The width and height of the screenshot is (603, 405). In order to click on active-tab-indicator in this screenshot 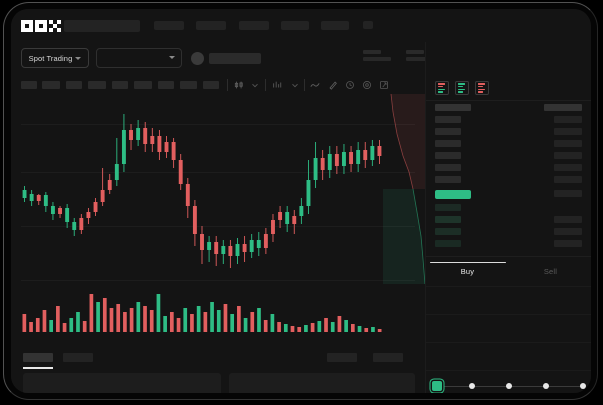, I will do `click(38, 368)`.